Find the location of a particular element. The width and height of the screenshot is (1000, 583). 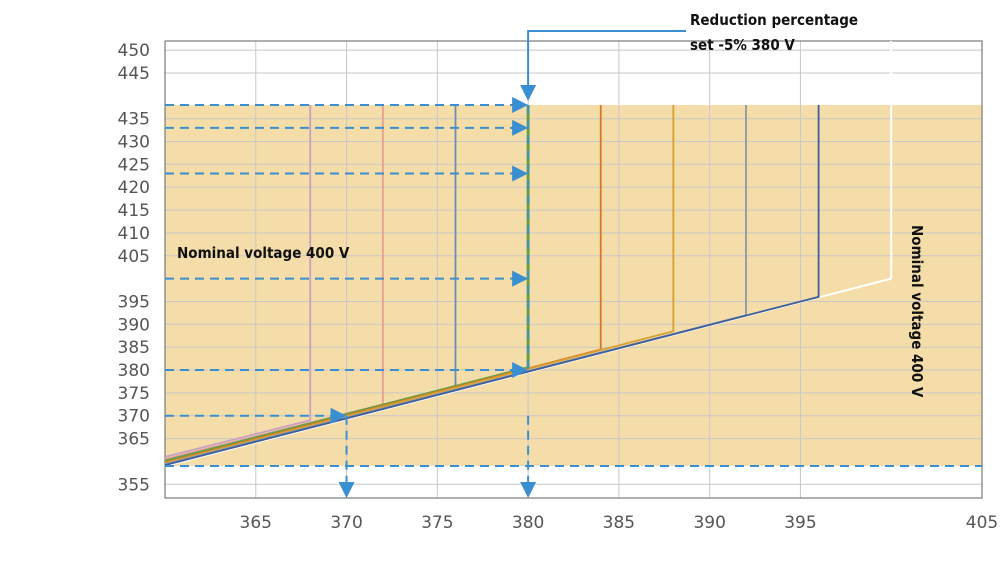

x-tick-label: 395 is located at coordinates (800, 523).